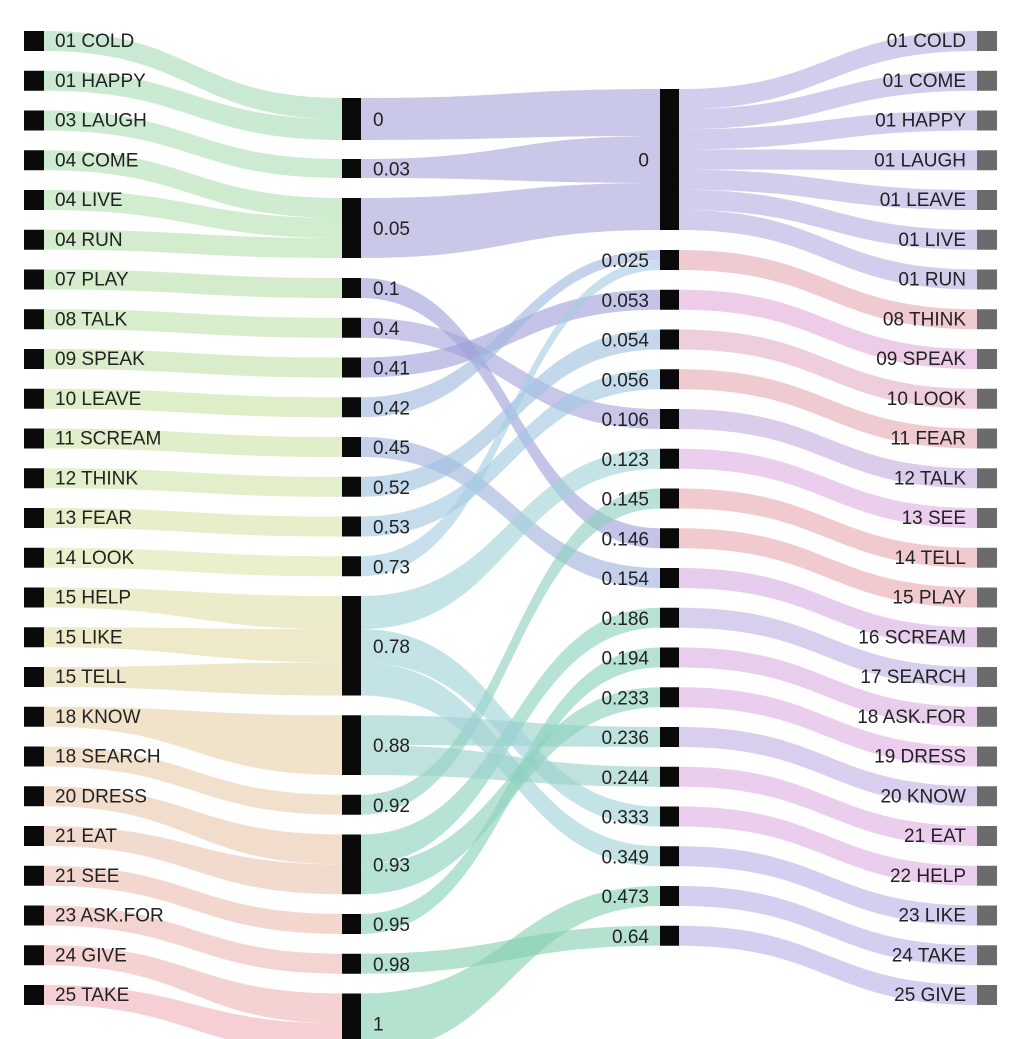 This screenshot has height=1039, width=1024. What do you see at coordinates (920, 757) in the screenshot?
I see `right-node-label: 19 DRESS` at bounding box center [920, 757].